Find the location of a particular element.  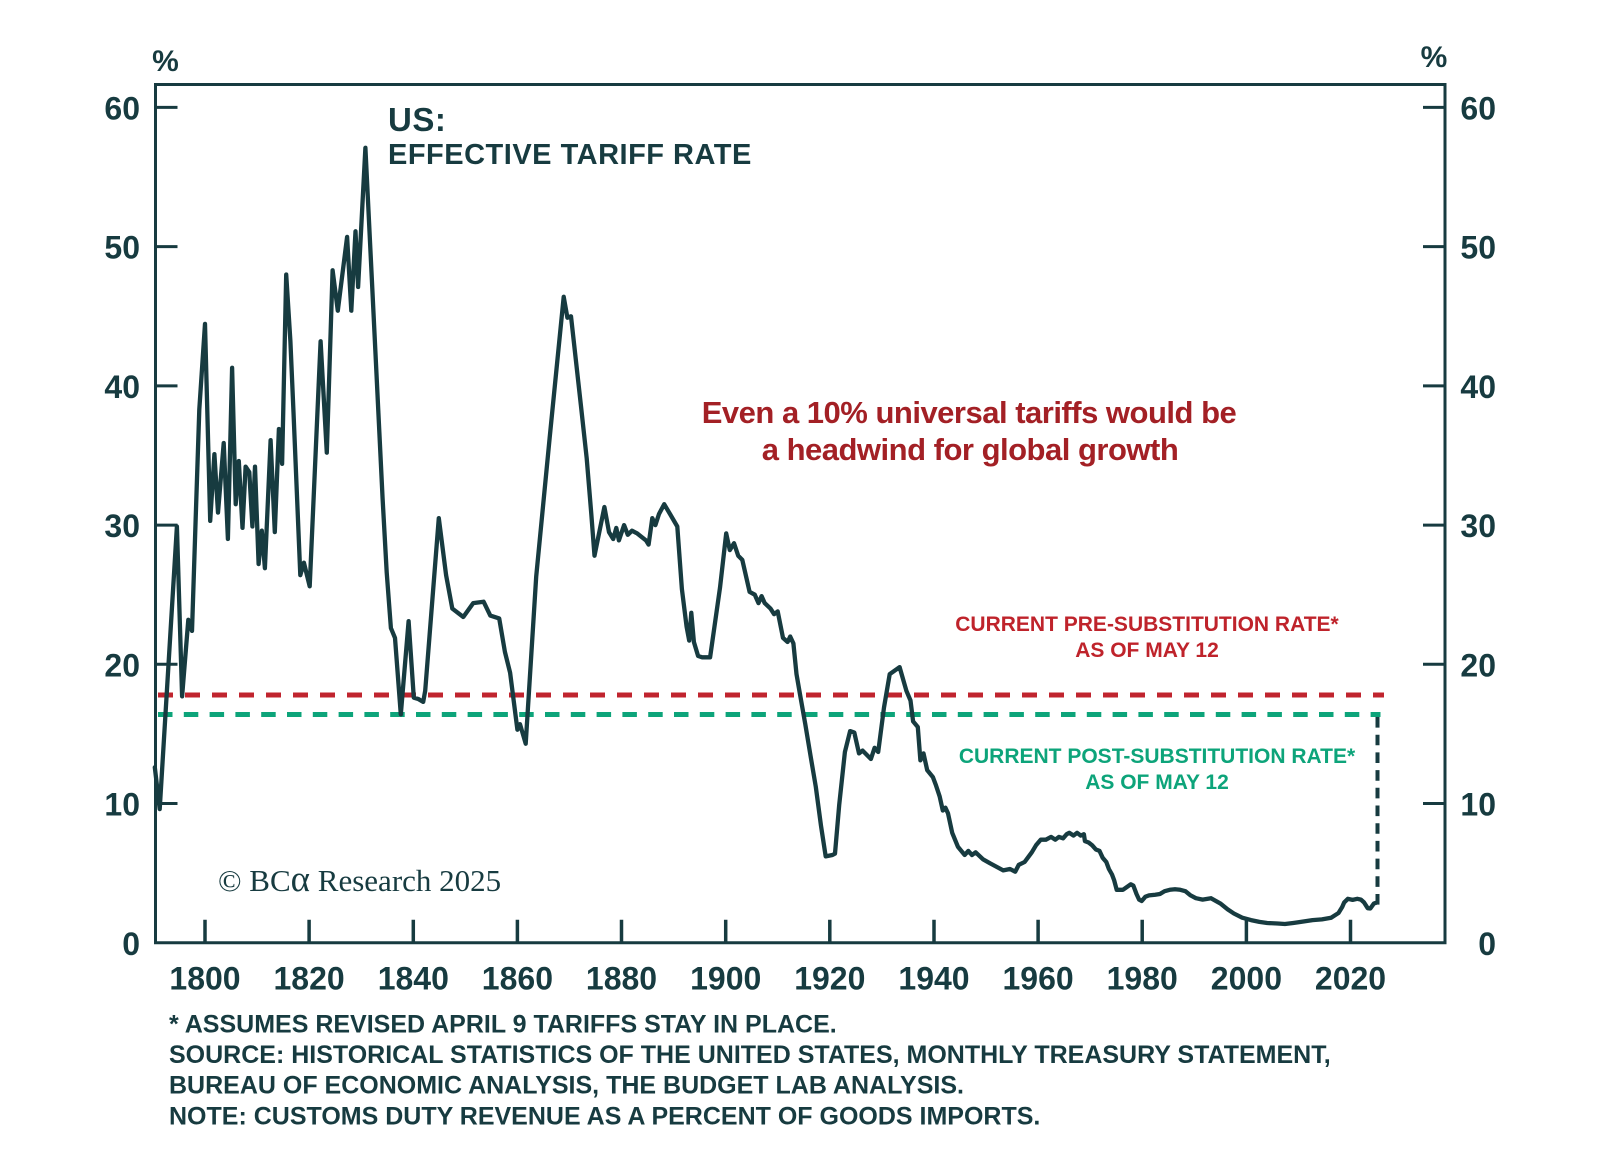

svg-text: EFFECTIVE TARIFF RATE is located at coordinates (570, 155).